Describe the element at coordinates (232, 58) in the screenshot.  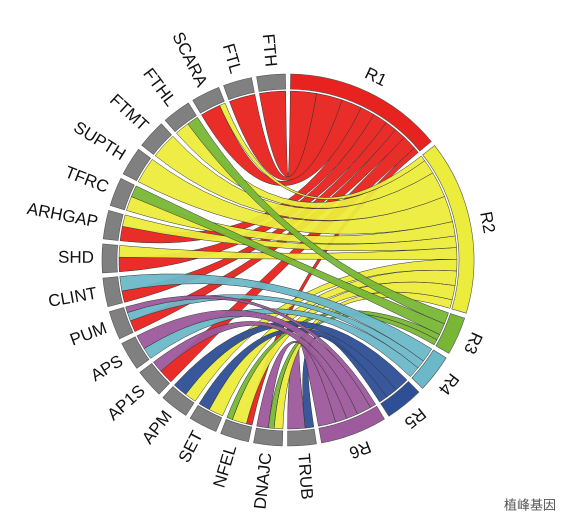
I see `gene-label: FTL` at that location.